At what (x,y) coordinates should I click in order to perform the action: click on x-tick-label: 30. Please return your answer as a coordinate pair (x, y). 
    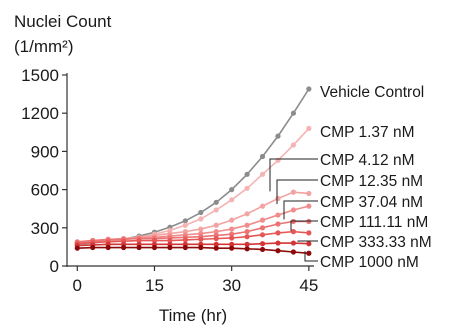
    Looking at the image, I should click on (231, 285).